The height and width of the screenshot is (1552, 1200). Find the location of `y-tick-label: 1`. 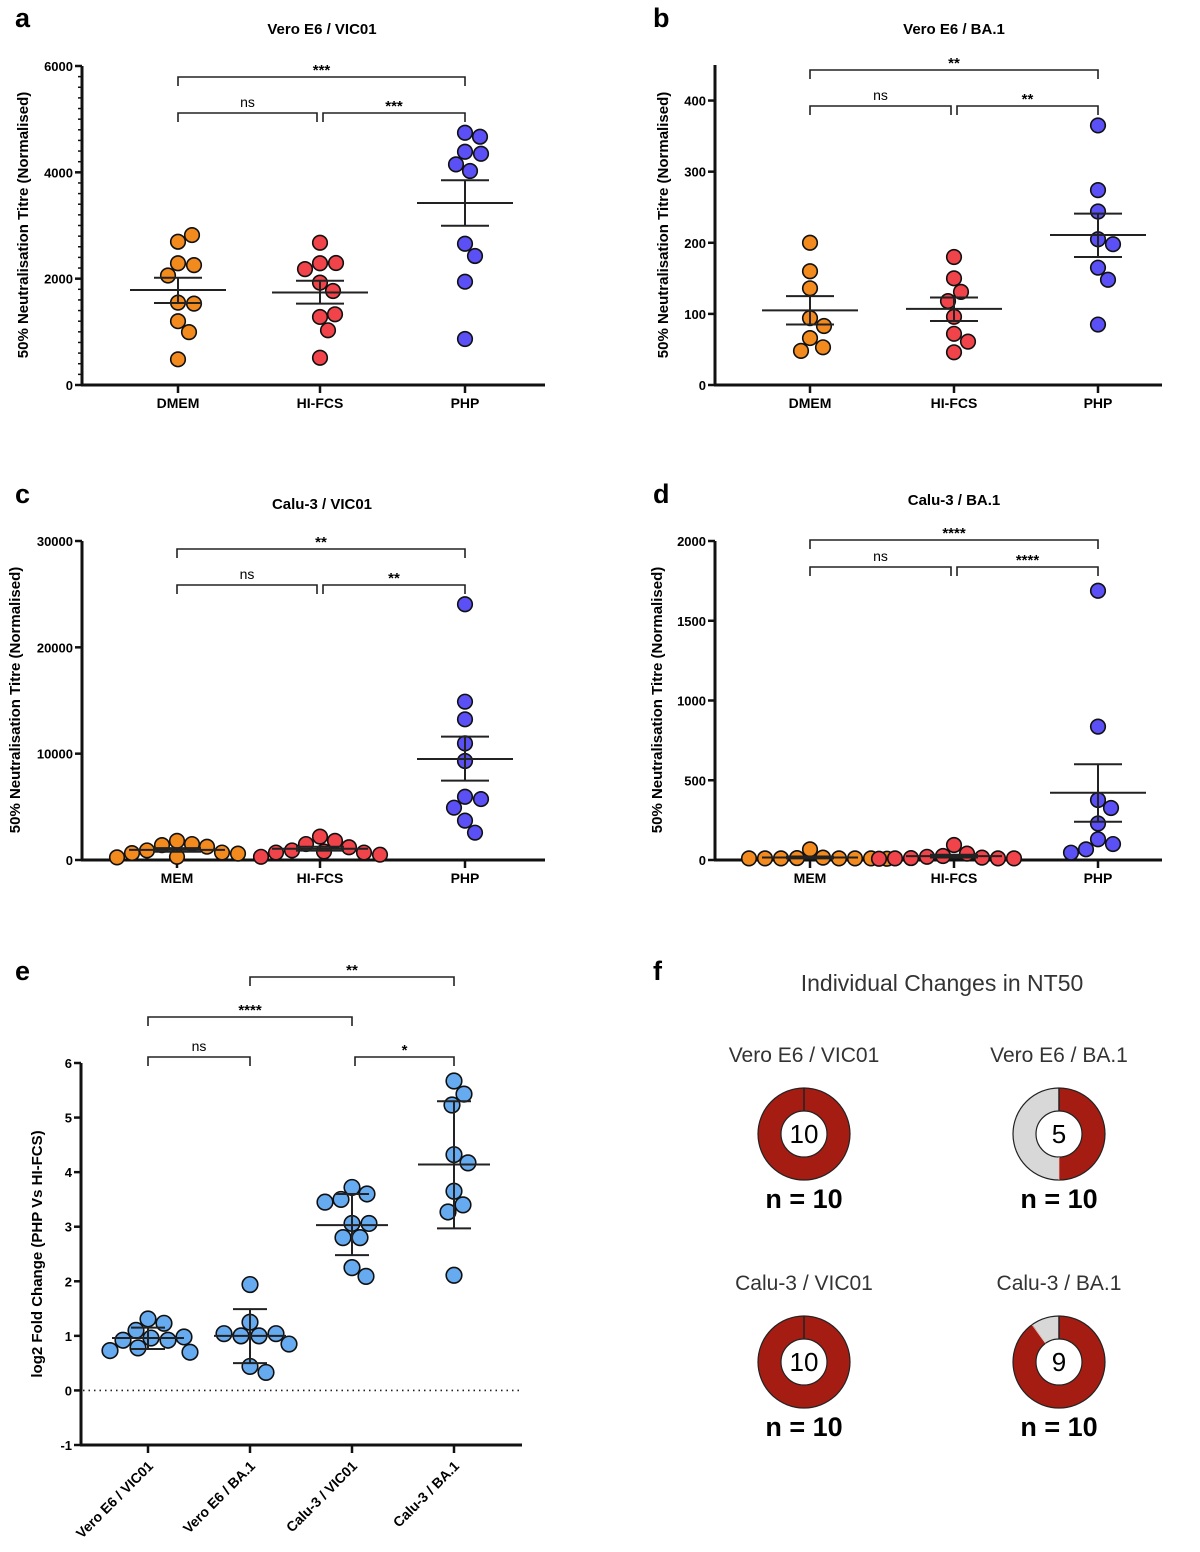

y-tick-label: 1 is located at coordinates (68, 1336).